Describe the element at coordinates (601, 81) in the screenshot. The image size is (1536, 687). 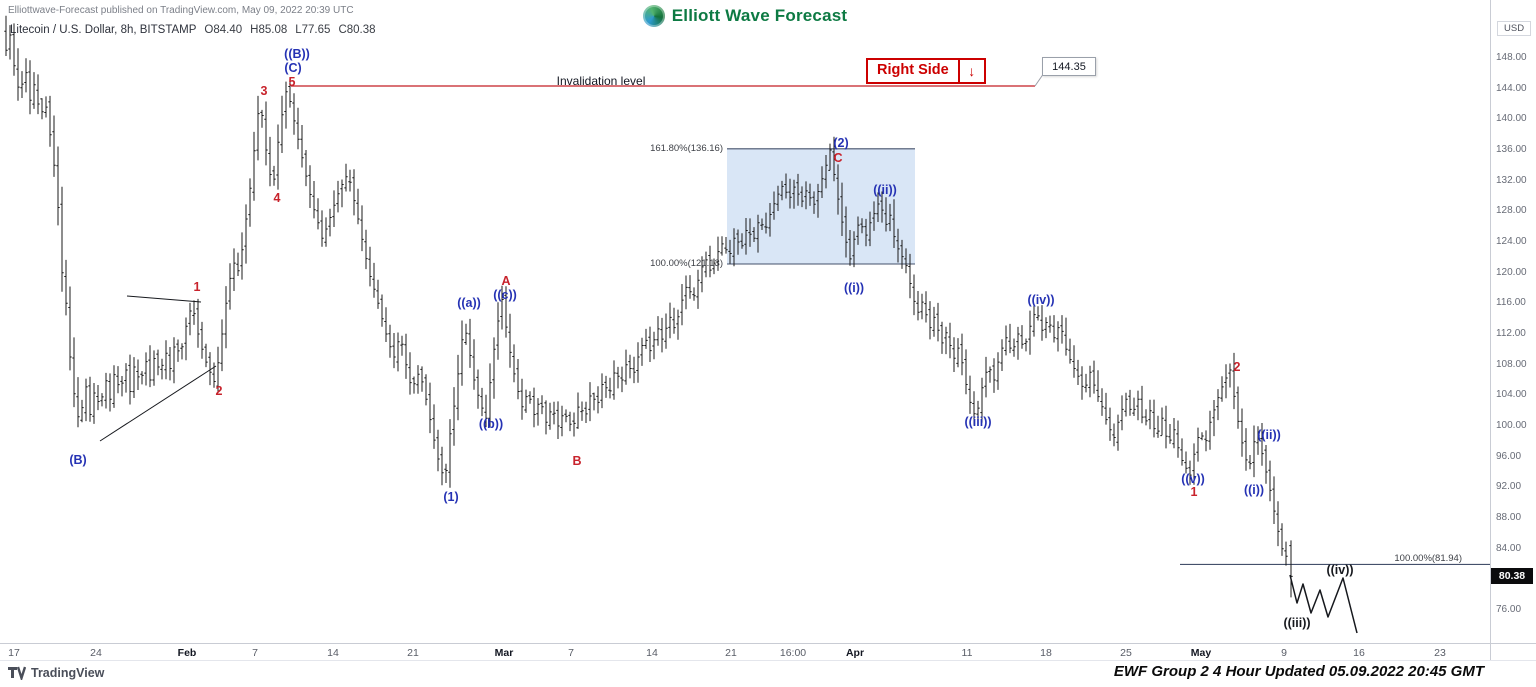
I see `invalidation-label: Invalidation level` at that location.